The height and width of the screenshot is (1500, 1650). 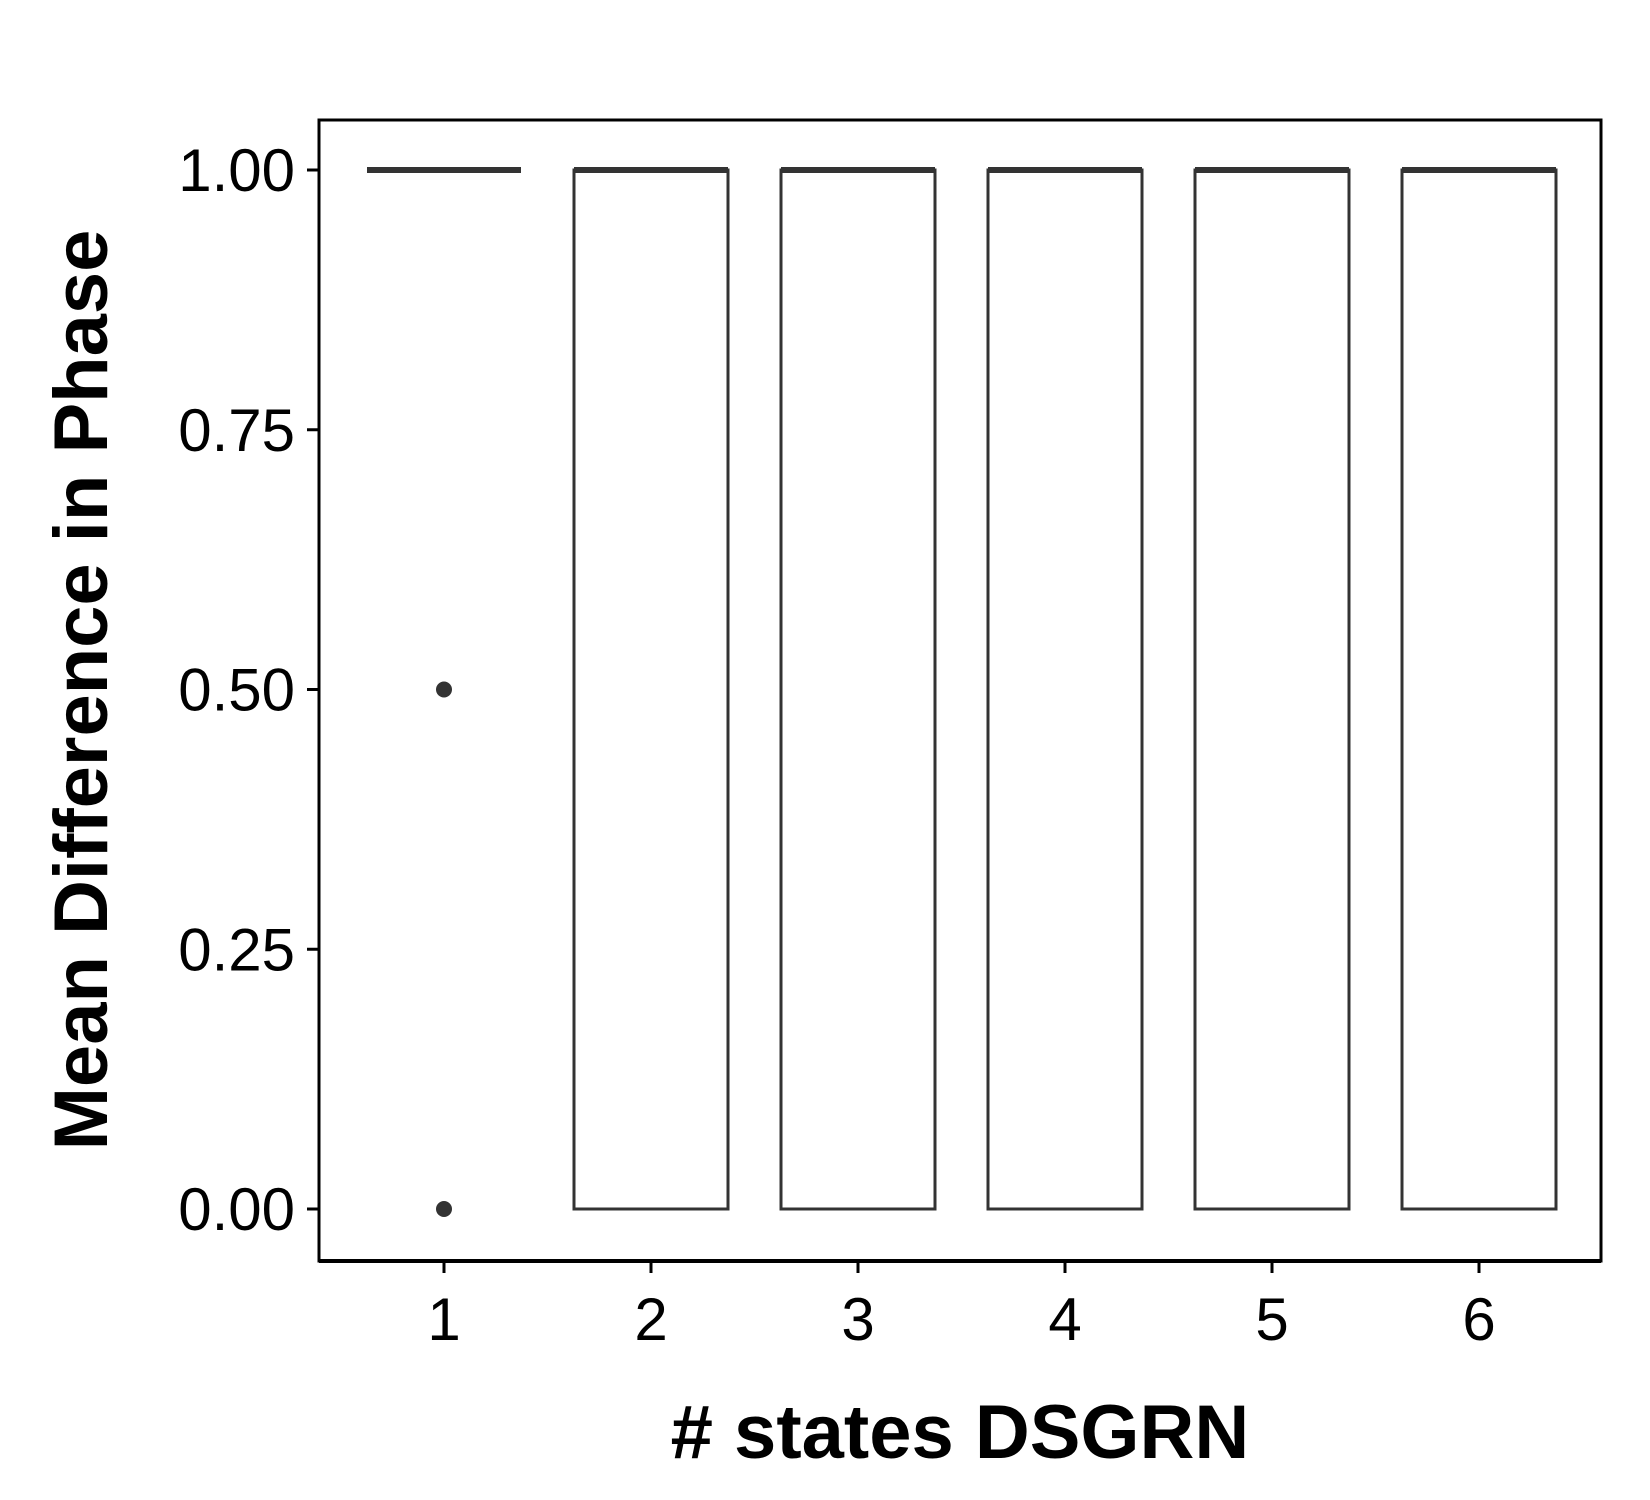 I want to click on x-tick-label: 6, so click(x=1478, y=1319).